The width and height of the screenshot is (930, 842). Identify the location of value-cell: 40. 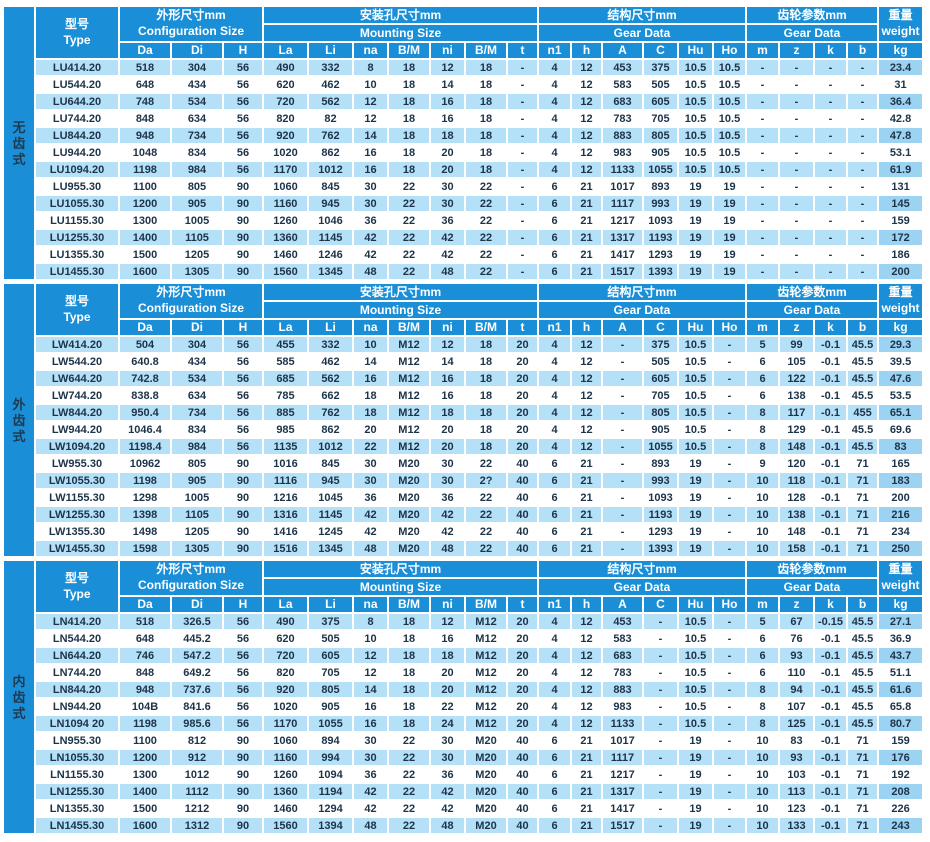
(522, 808).